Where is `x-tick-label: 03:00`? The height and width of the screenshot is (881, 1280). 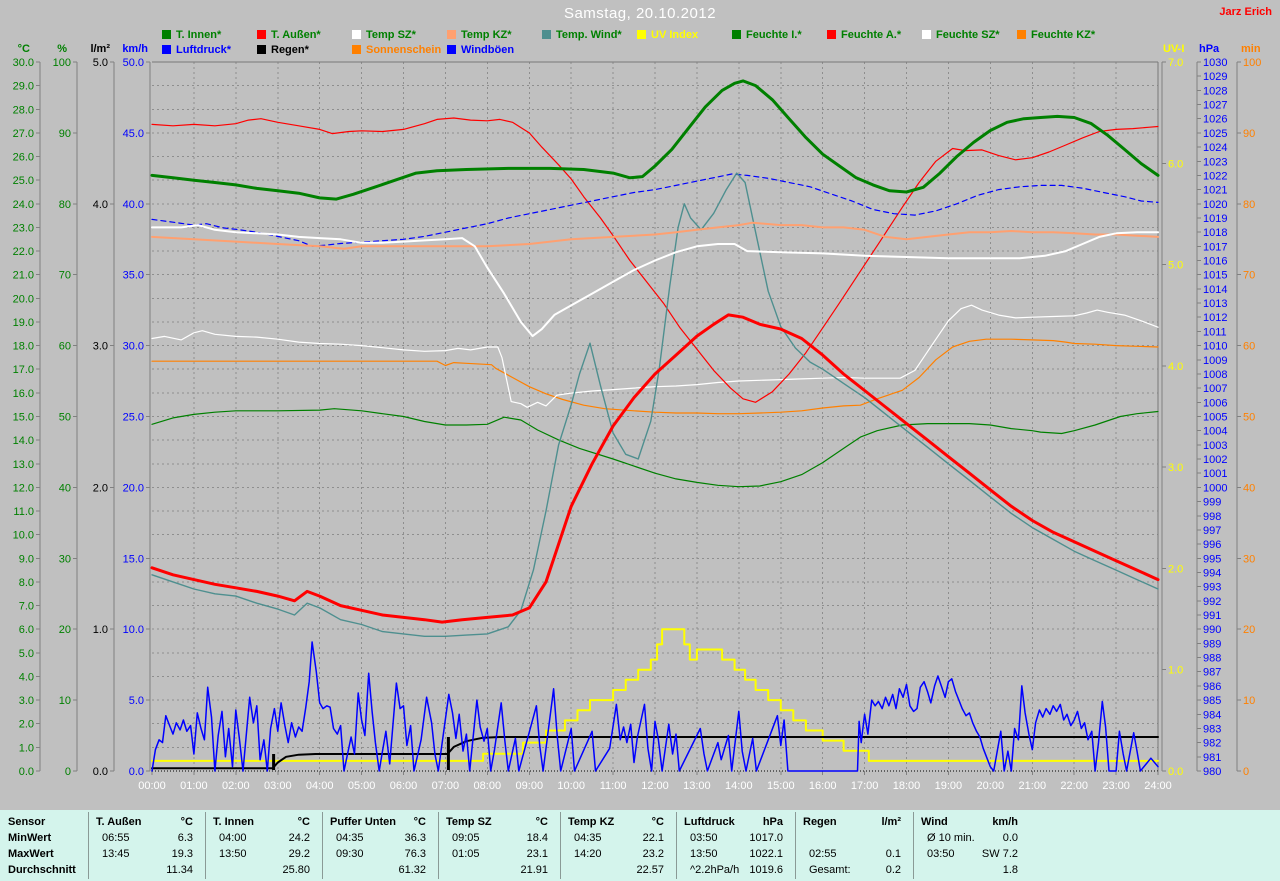 x-tick-label: 03:00 is located at coordinates (278, 786).